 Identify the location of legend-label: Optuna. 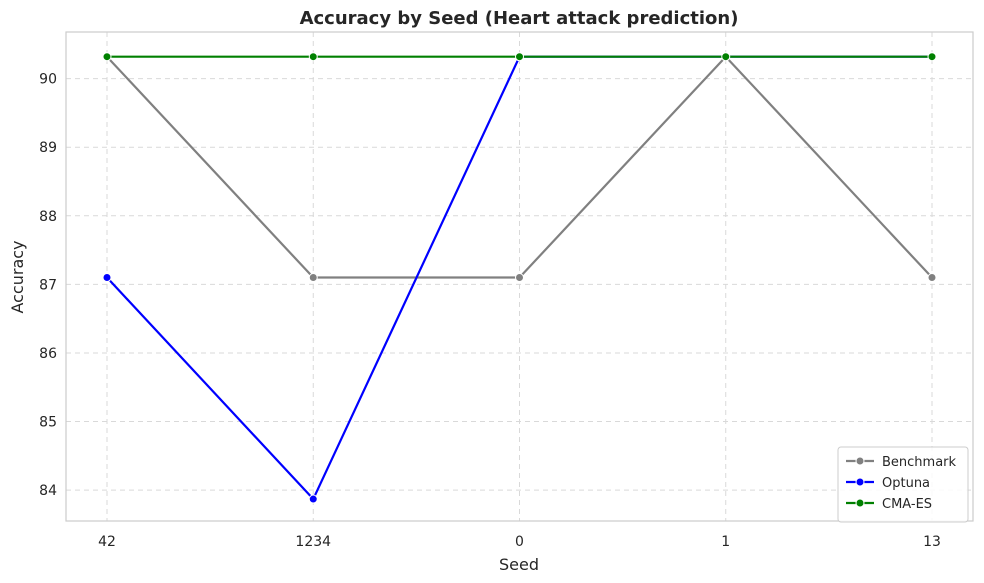
(906, 483).